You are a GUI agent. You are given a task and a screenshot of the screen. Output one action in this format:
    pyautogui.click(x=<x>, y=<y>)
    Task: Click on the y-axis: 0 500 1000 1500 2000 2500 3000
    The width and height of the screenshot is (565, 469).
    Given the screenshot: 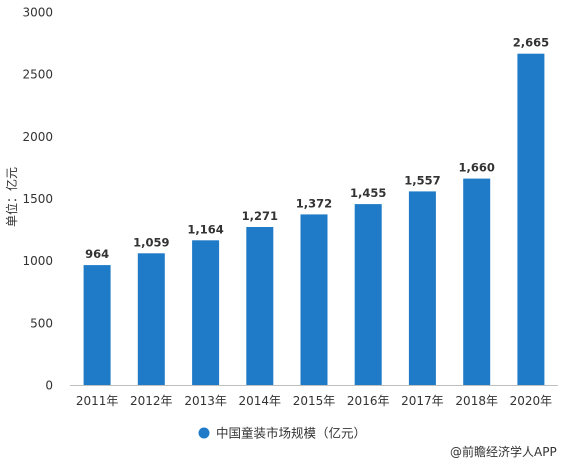 What is the action you would take?
    pyautogui.click(x=37, y=199)
    